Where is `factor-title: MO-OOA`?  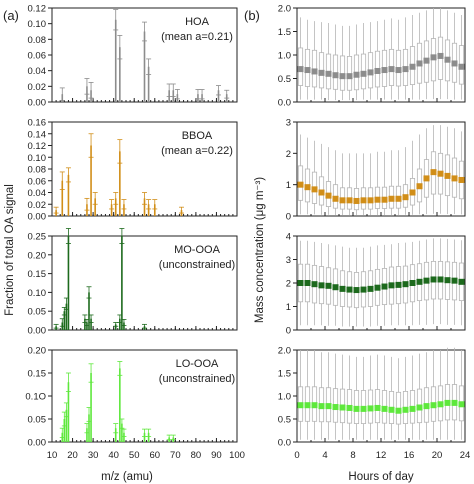
factor-title: MO-OOA is located at coordinates (197, 250).